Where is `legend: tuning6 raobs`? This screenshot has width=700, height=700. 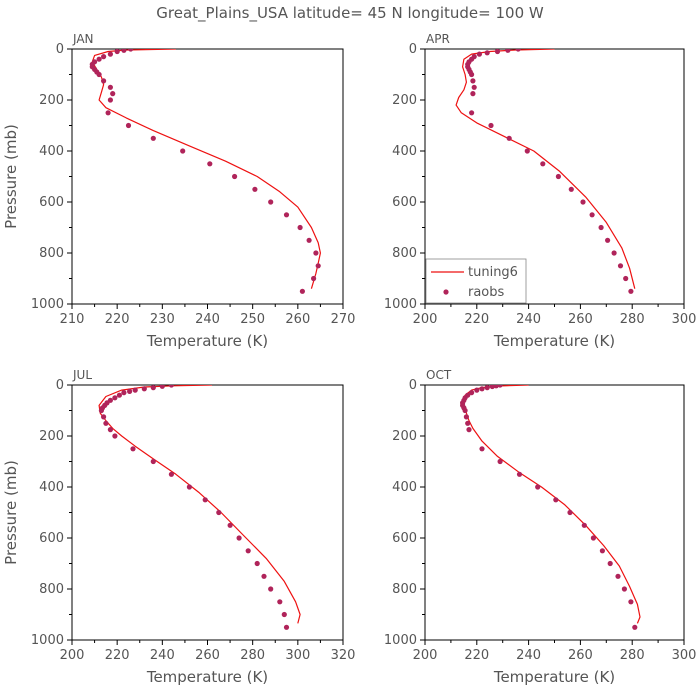 legend: tuning6 raobs is located at coordinates (476, 281).